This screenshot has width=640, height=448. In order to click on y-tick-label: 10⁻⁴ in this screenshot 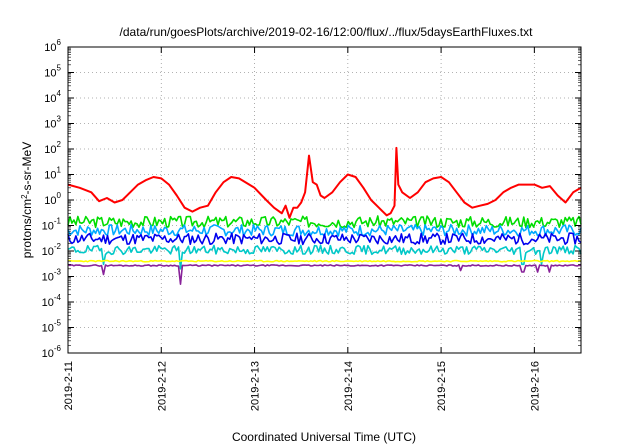, I will do `click(52, 301)`.